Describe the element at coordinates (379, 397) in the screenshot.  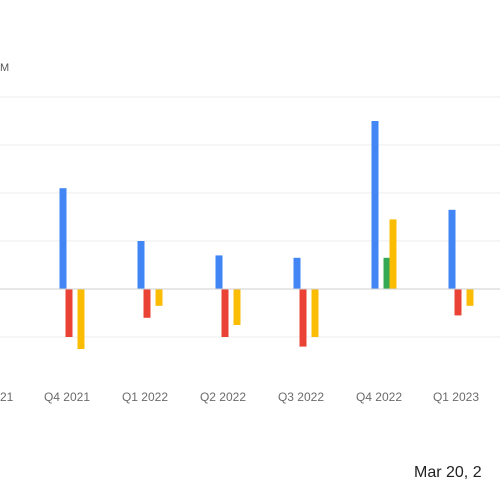
I see `x-tick-label: Q4 2022` at that location.